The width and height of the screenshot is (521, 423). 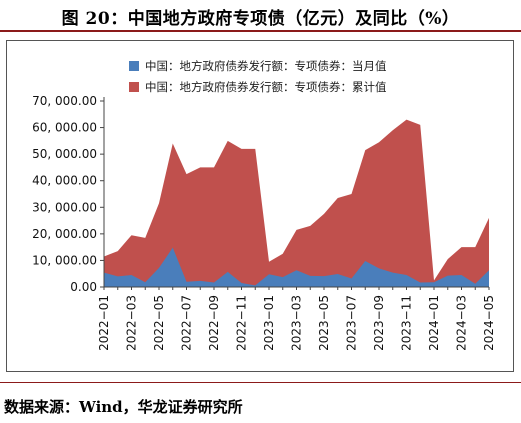 I want to click on source-note: 数据来源：Wind，华龙证券研究所, so click(x=123, y=407).